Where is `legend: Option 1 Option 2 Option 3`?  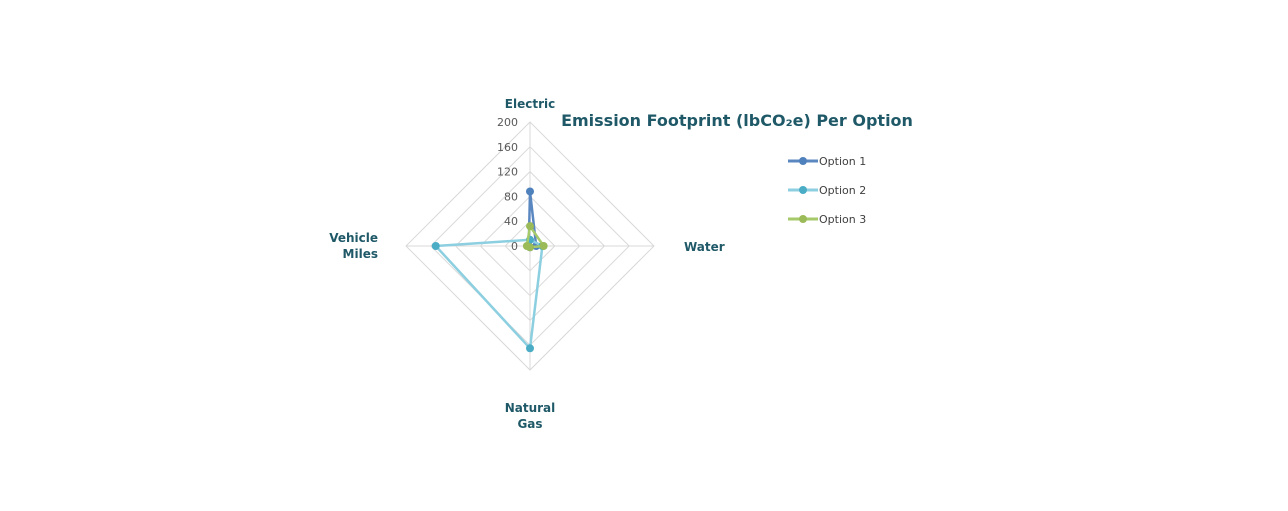
legend: Option 1 Option 2 Option 3 is located at coordinates (827, 190).